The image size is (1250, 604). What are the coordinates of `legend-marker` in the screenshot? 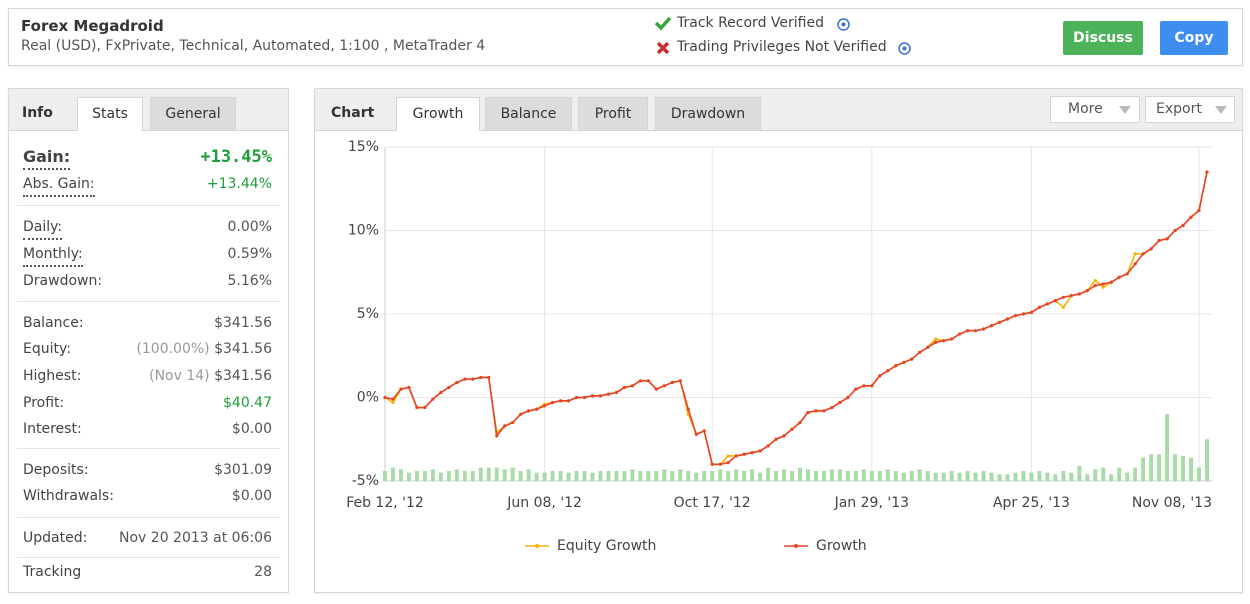 It's located at (796, 546).